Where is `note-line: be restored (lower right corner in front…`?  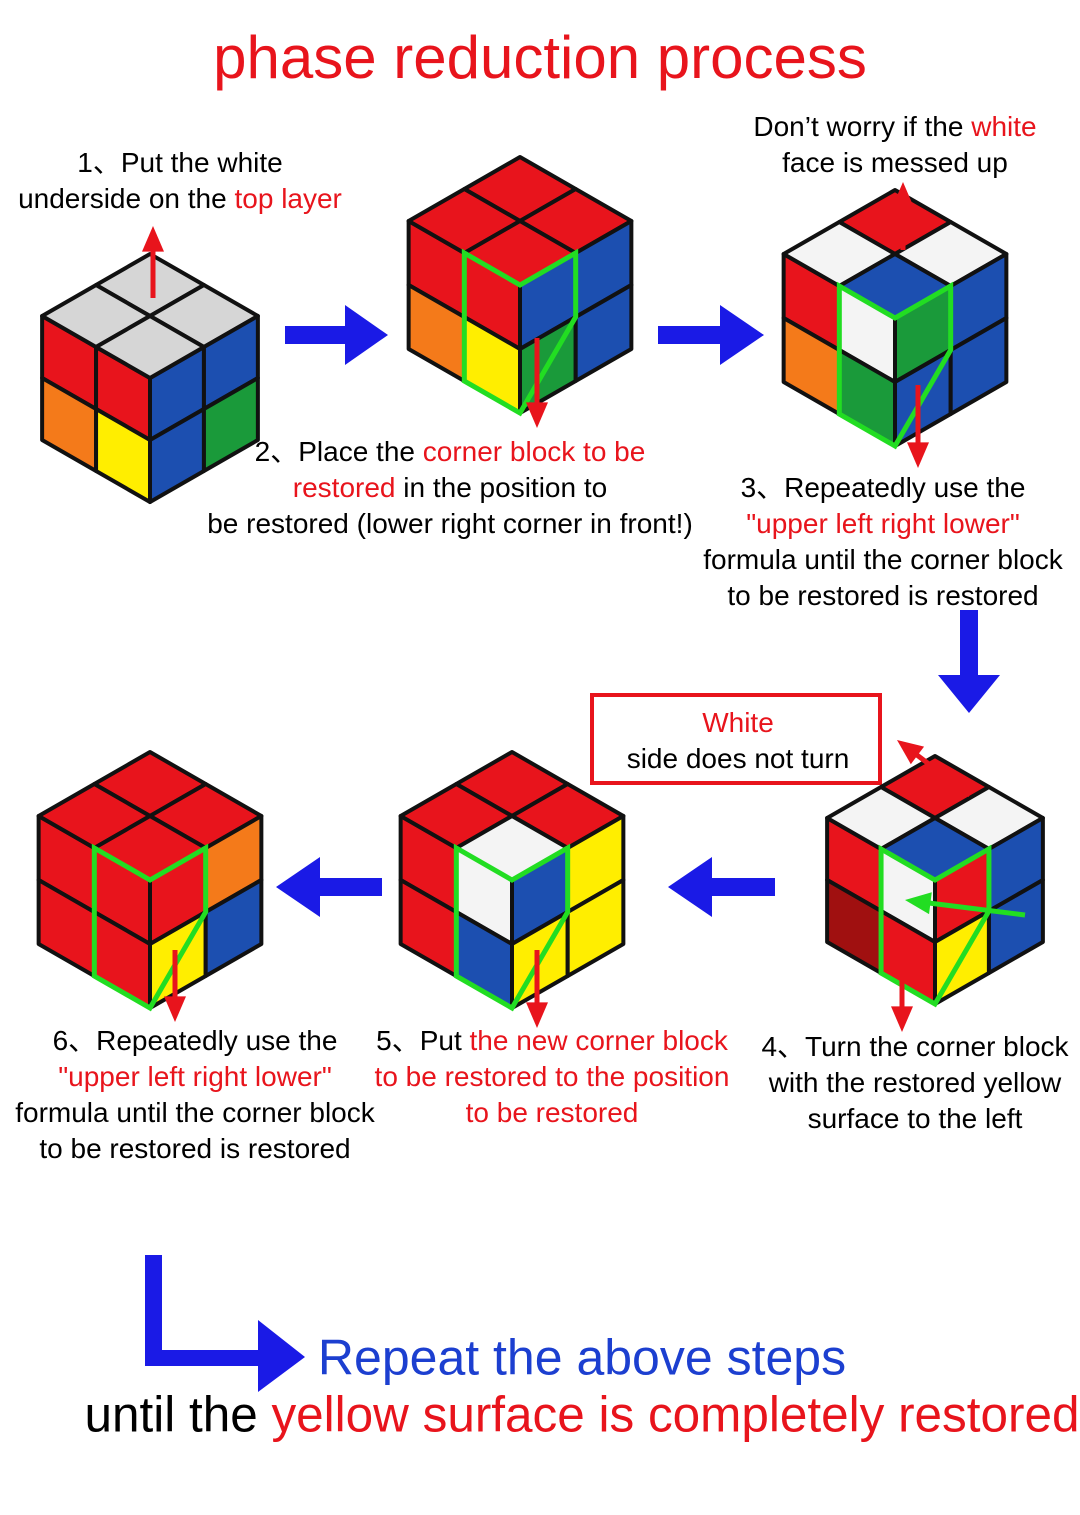
note-line: be restored (lower right corner in front… is located at coordinates (450, 523).